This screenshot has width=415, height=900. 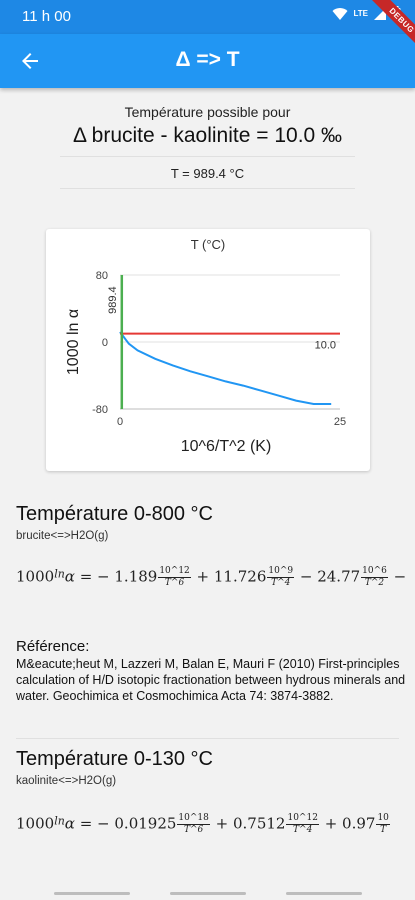 I want to click on formula-fraction: 10^6 T^2, so click(x=374, y=577).